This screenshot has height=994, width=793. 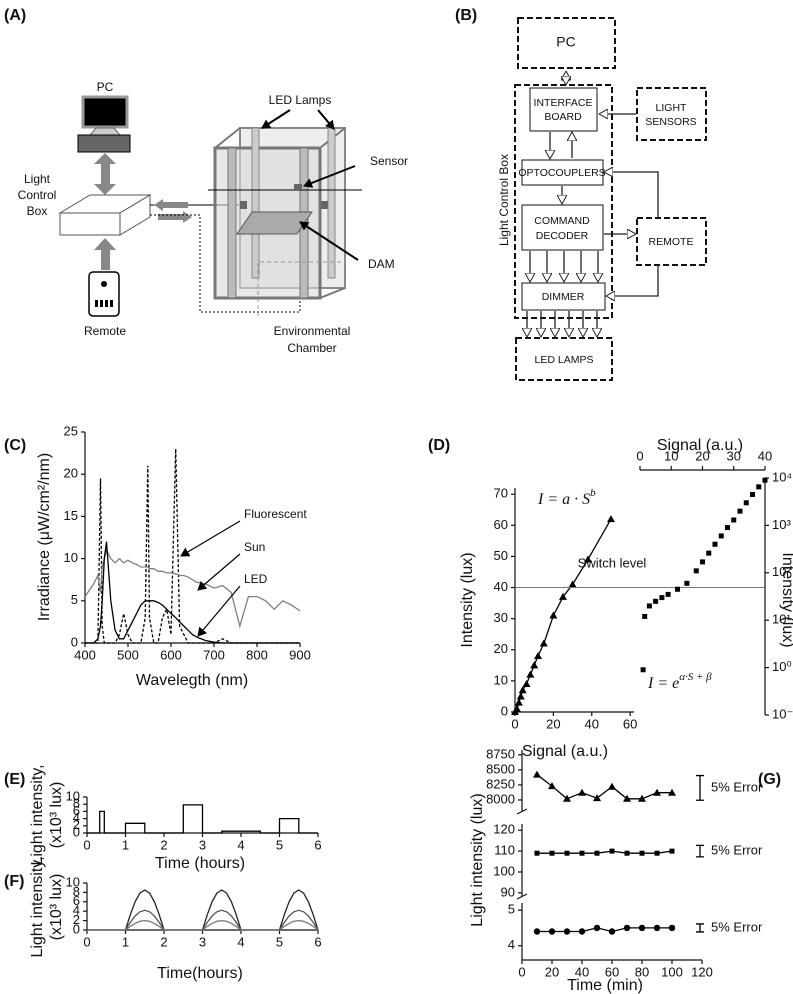 I want to click on chamber-label: Environmental, so click(x=312, y=331).